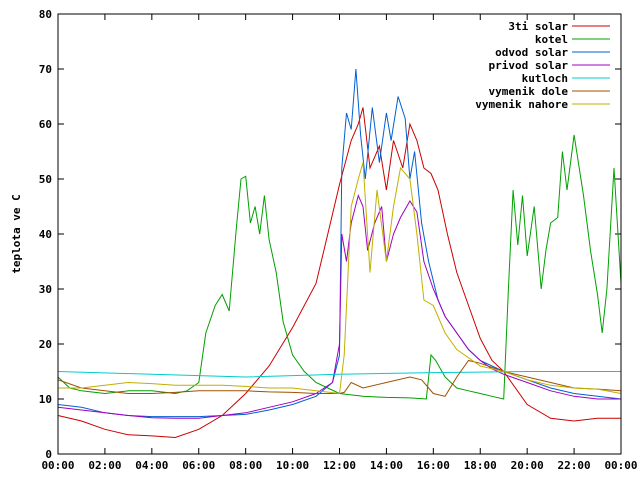  Describe the element at coordinates (198, 465) in the screenshot. I see `x-tick-label: 06:00` at that location.